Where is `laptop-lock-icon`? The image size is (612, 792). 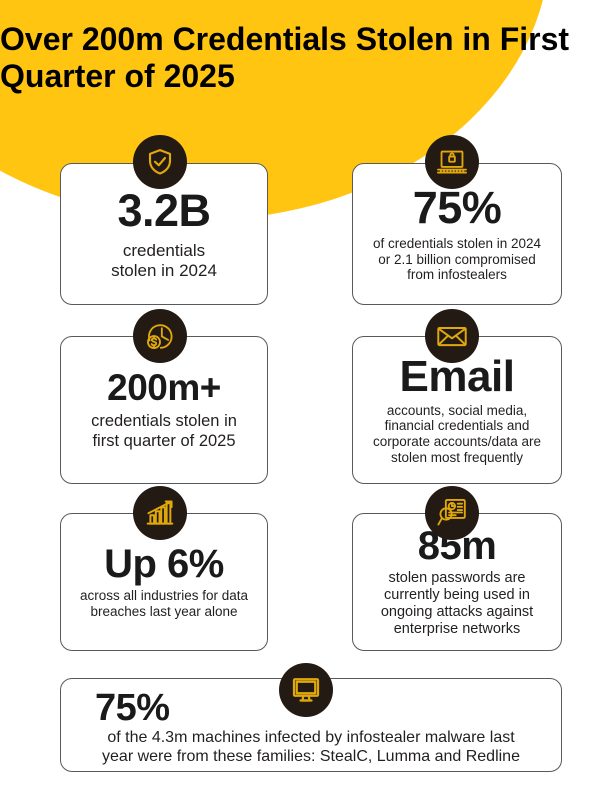
laptop-lock-icon is located at coordinates (452, 162).